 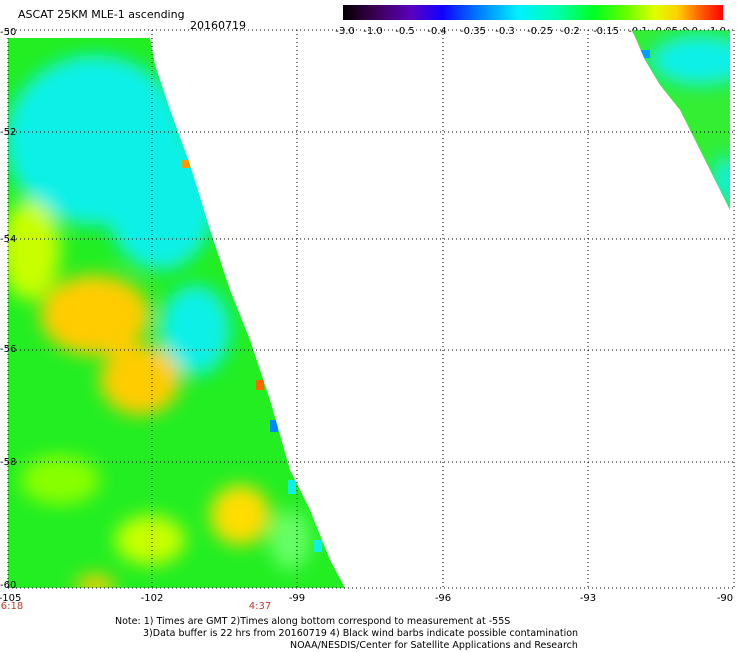 I want to click on colorbar-label: -0.15, so click(x=606, y=31).